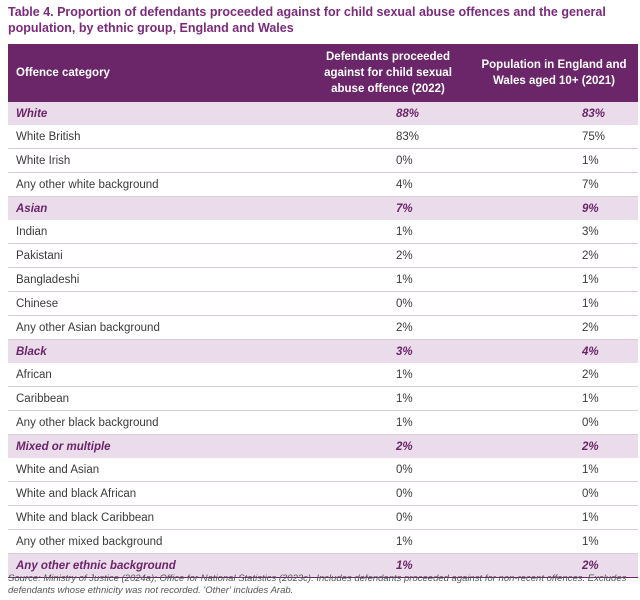  Describe the element at coordinates (404, 208) in the screenshot. I see `defendants-value: 7%` at that location.